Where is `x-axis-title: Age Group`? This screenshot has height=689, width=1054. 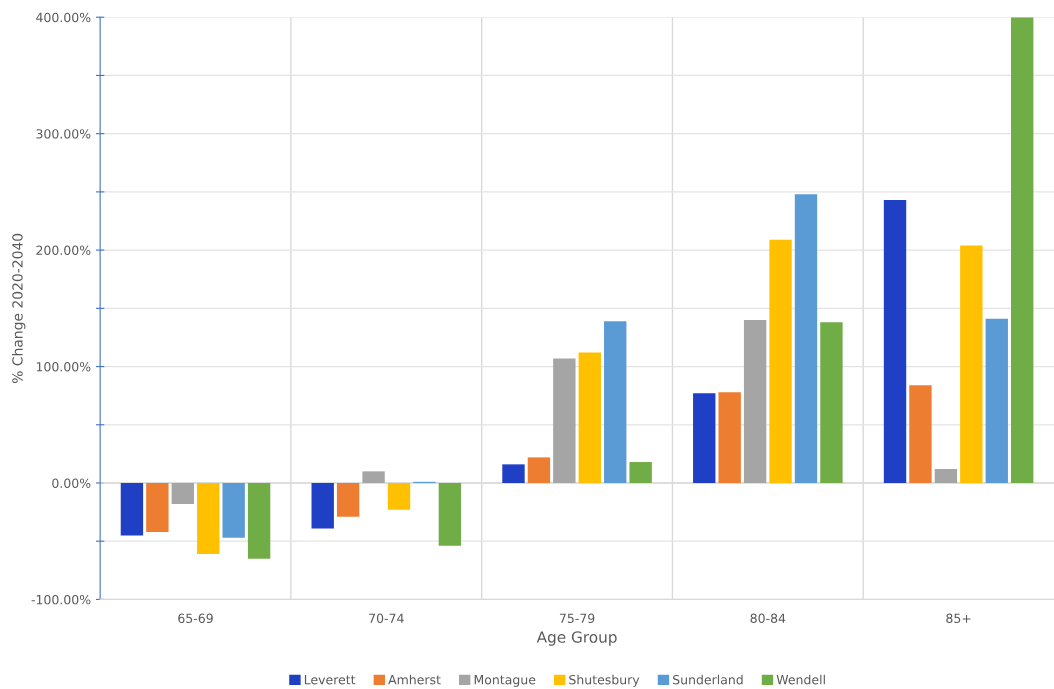 x-axis-title: Age Group is located at coordinates (576, 638).